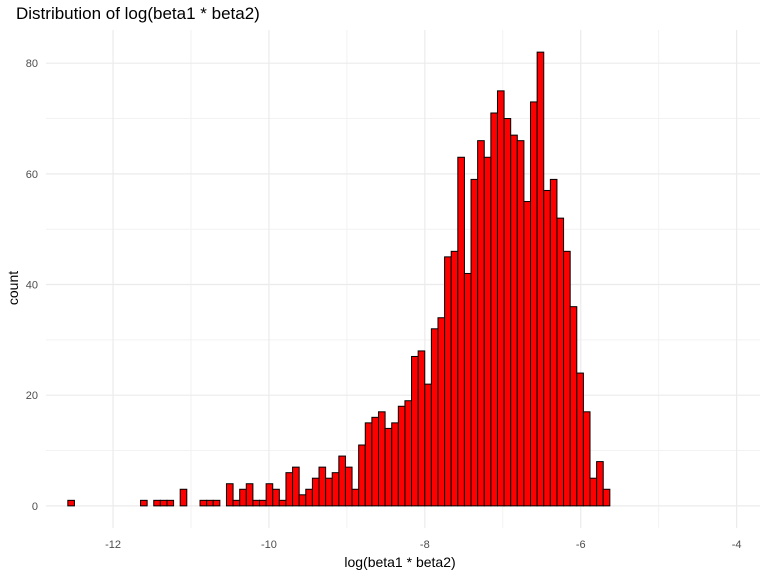 The height and width of the screenshot is (576, 768). I want to click on x-axis-ticks: -12 -10 -8 -6 -4, so click(423, 545).